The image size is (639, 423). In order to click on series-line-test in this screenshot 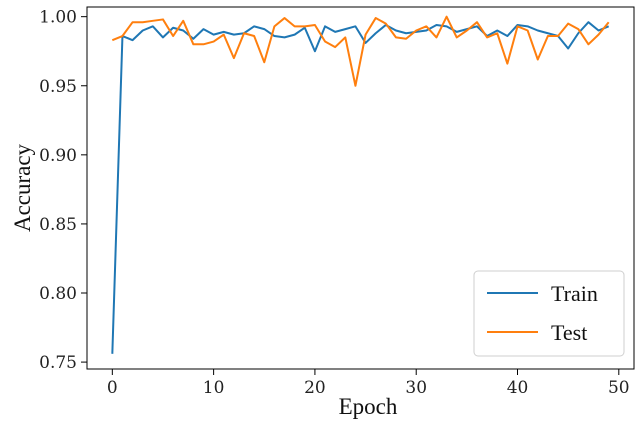, I will do `click(360, 51)`.